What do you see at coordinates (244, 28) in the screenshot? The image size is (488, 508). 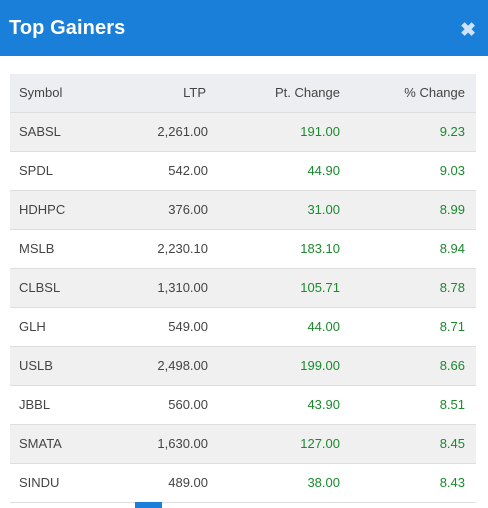 I see `dialog-header: Top Gainers ✖` at bounding box center [244, 28].